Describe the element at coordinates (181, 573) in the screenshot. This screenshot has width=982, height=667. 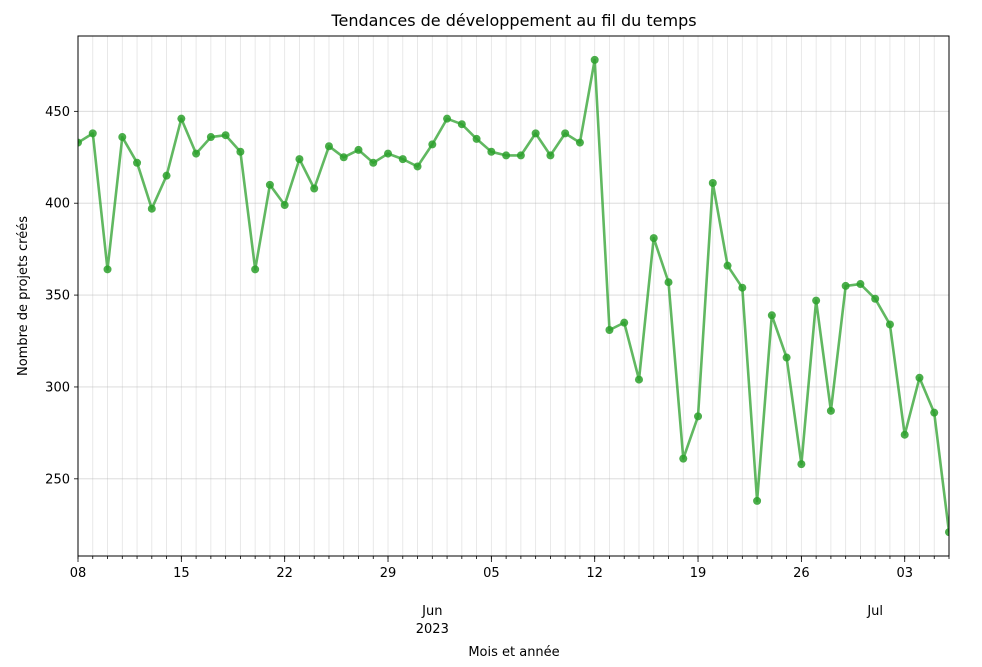
I see `x-tick-label: 15` at that location.